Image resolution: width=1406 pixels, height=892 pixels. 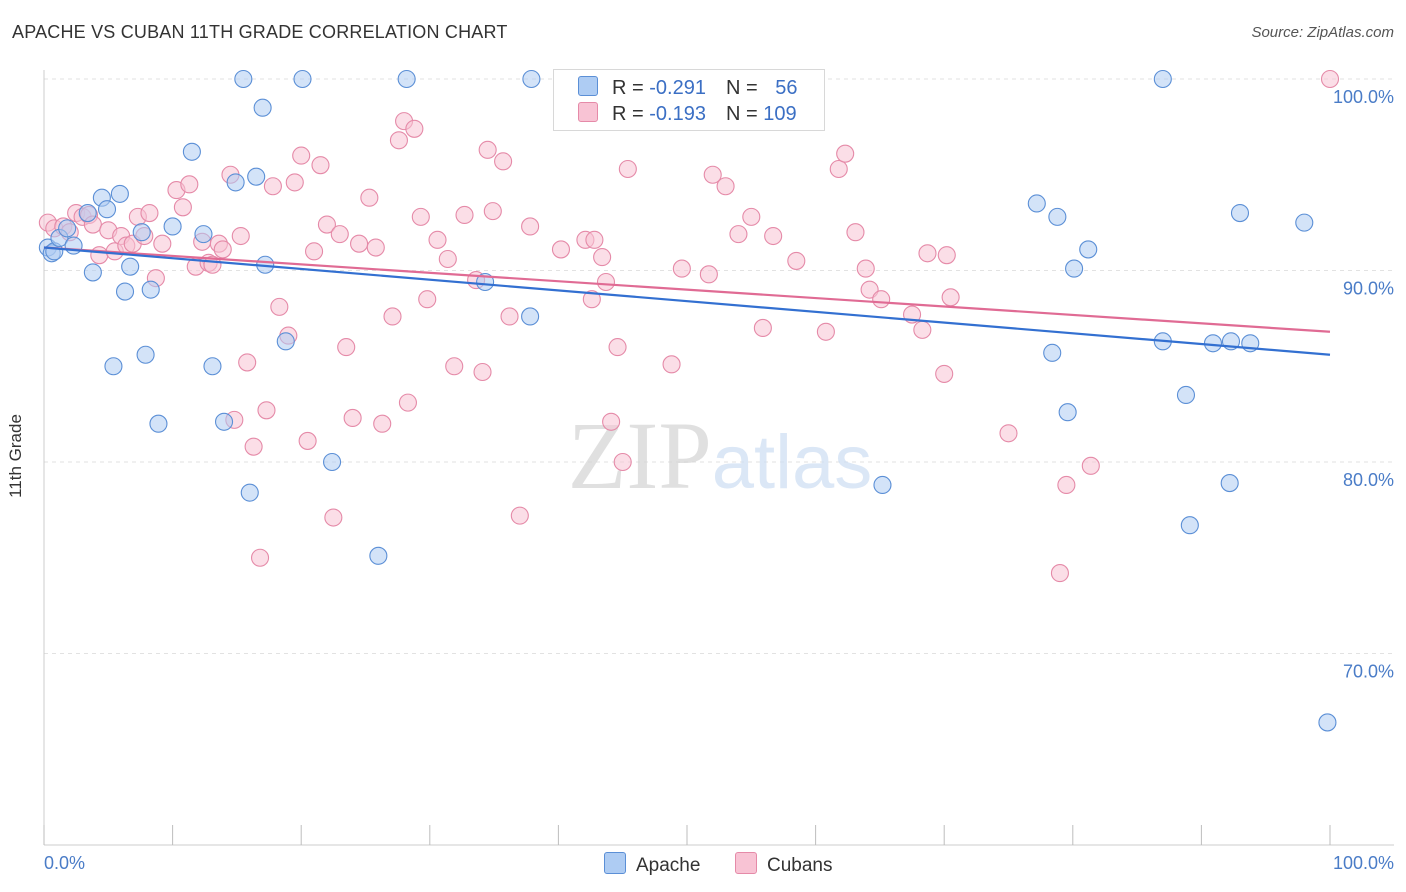 I want to click on apache-trend-line, so click(x=687, y=301).